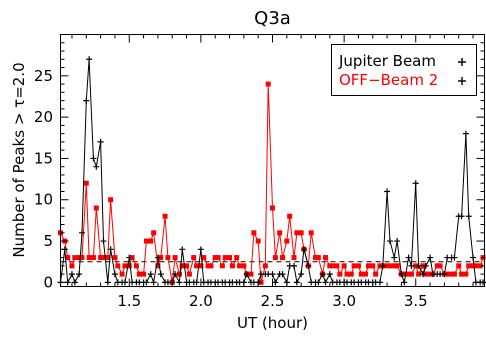  What do you see at coordinates (48, 282) in the screenshot?
I see `y-tick-label: 0` at bounding box center [48, 282].